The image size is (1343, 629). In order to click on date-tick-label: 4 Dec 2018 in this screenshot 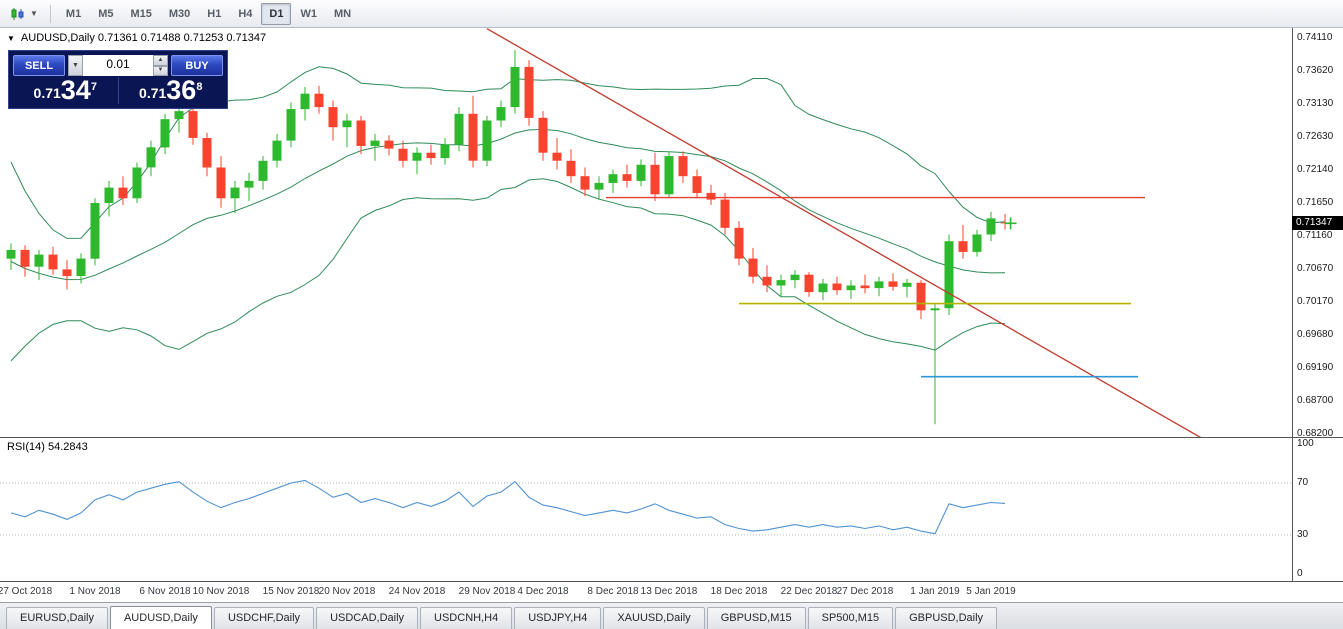, I will do `click(543, 591)`.